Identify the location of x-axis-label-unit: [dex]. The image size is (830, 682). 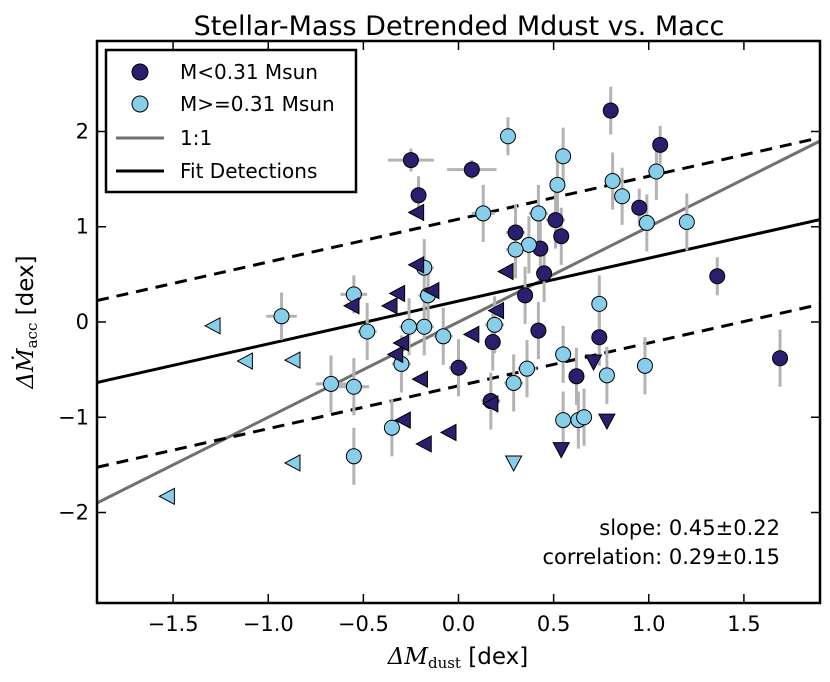
(494, 657).